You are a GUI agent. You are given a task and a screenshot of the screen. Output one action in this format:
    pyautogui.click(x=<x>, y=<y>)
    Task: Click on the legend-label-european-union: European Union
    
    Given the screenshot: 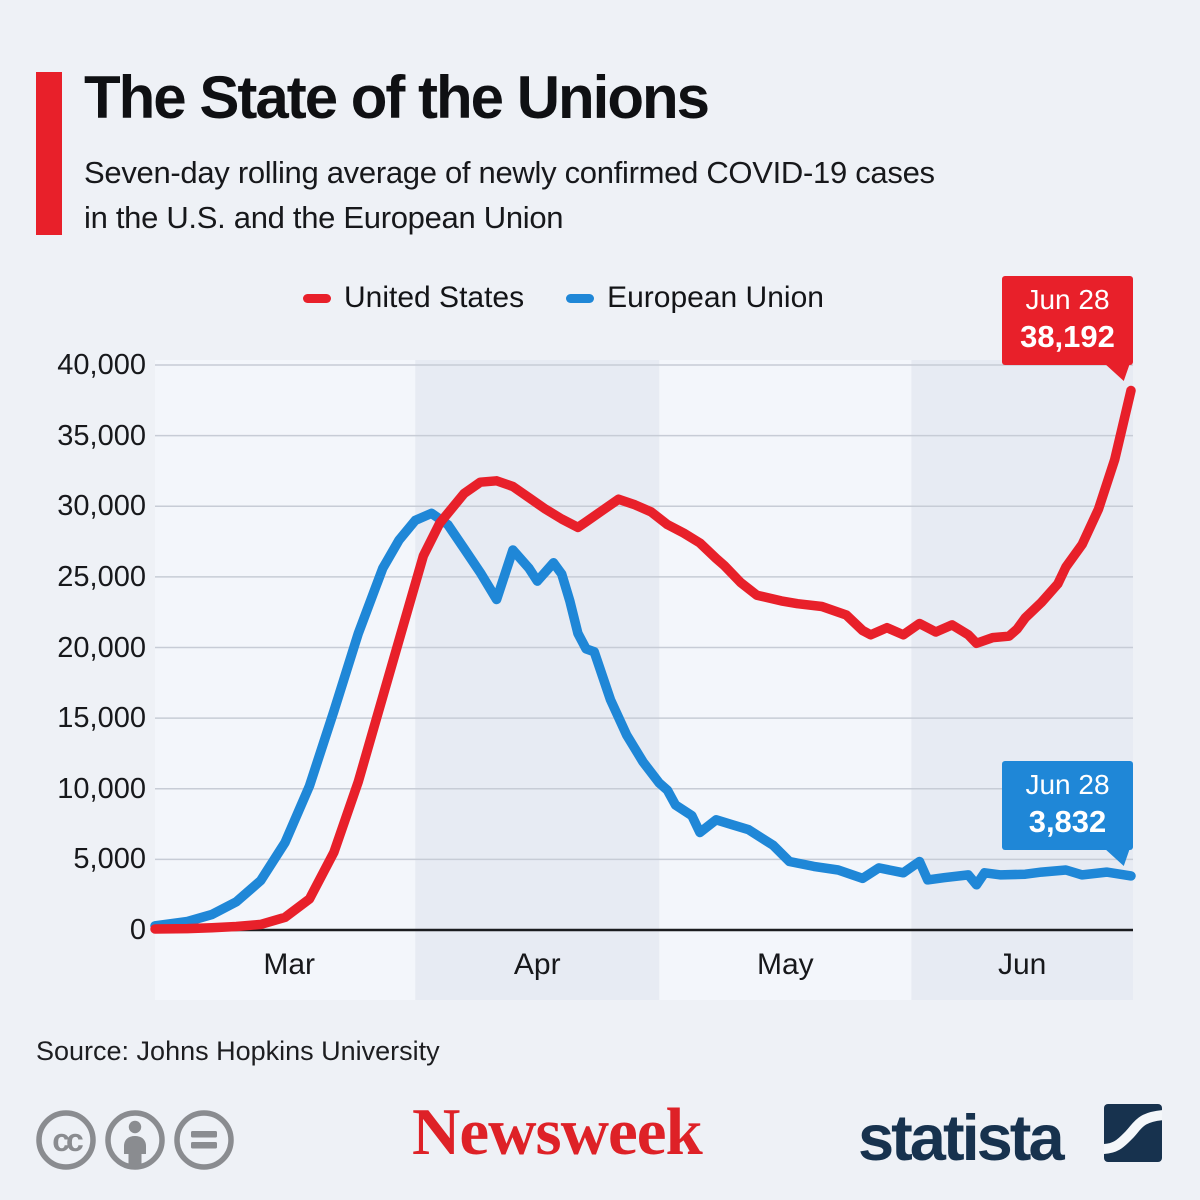 What is the action you would take?
    pyautogui.click(x=715, y=297)
    